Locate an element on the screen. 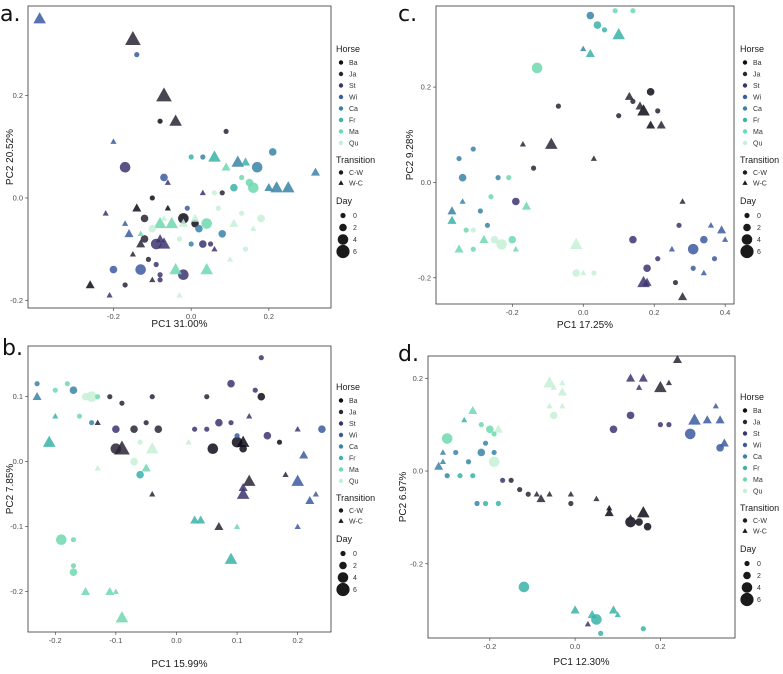 The height and width of the screenshot is (674, 783). legend-horse-label: Ca is located at coordinates (353, 109).